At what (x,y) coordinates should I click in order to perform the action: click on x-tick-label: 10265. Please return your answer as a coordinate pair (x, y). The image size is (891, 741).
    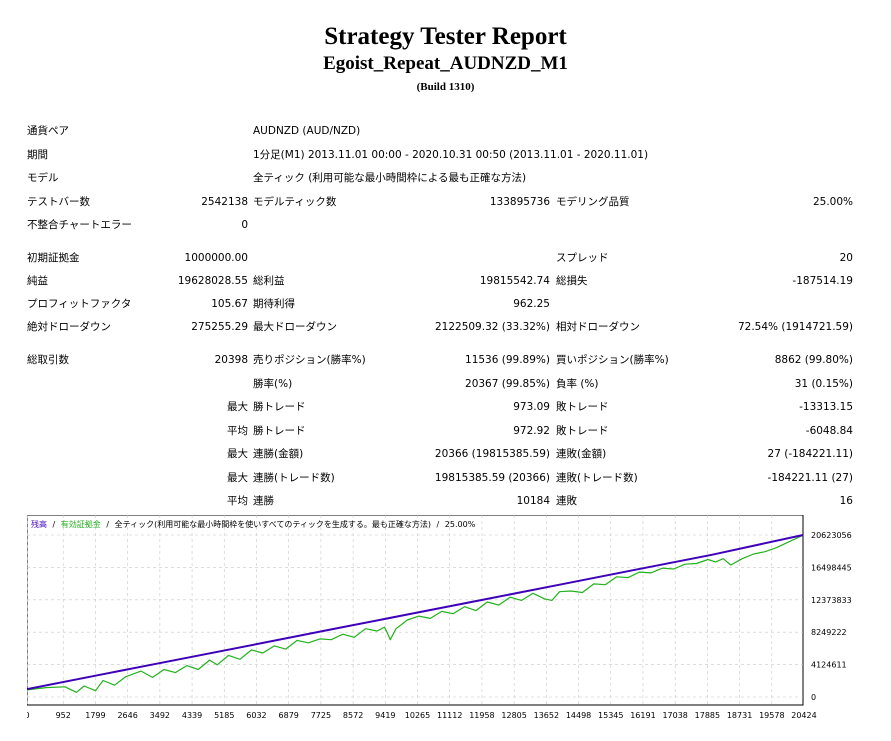
    Looking at the image, I should click on (417, 715).